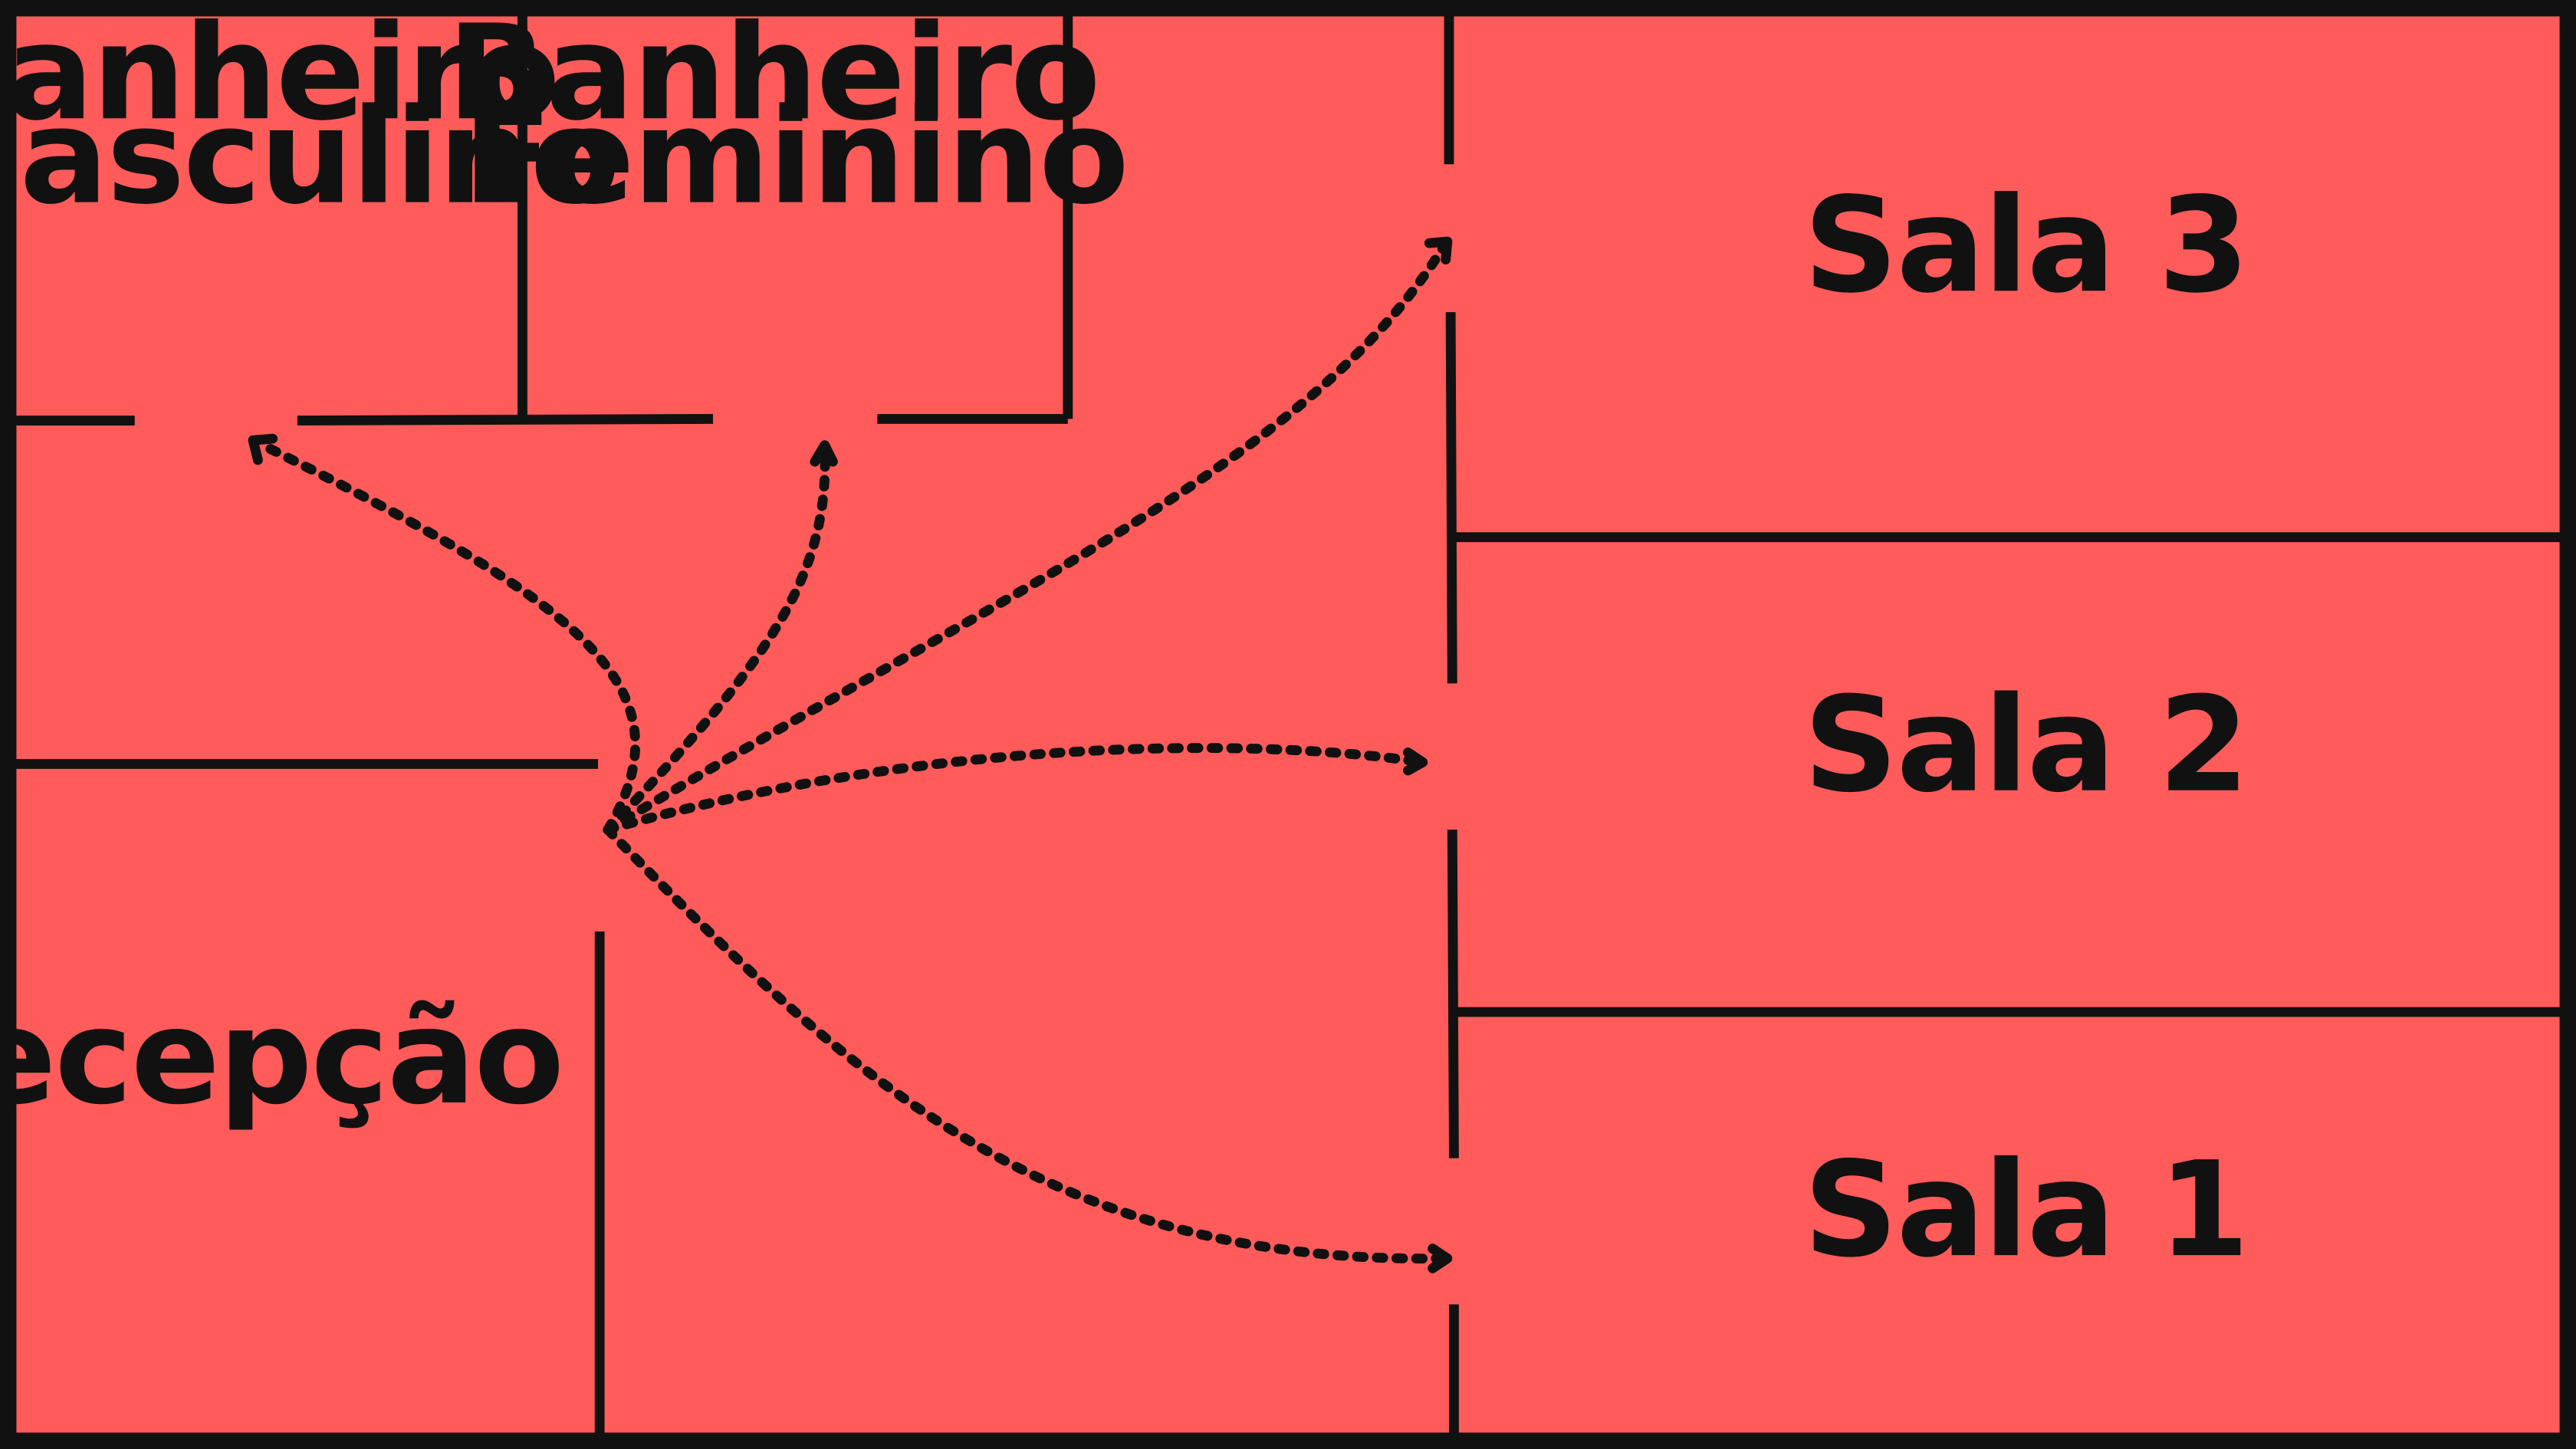 This screenshot has height=1449, width=2576. Describe the element at coordinates (1451, 498) in the screenshot. I see `wall-sala3-door-bottom` at that location.